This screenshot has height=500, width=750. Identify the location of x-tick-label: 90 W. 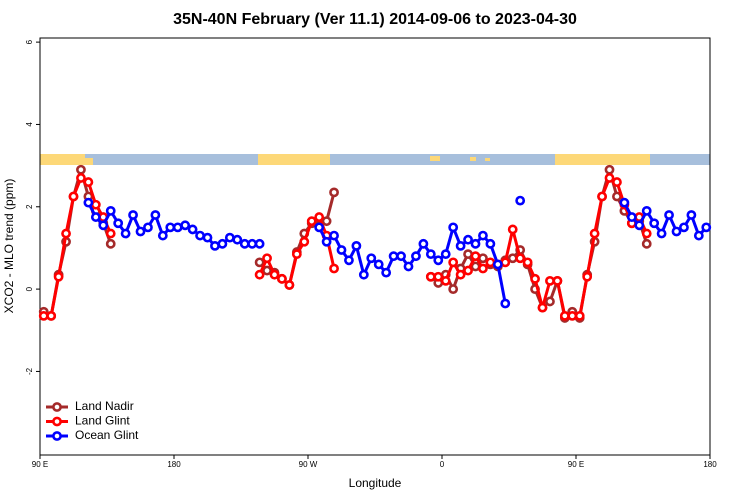
(308, 464).